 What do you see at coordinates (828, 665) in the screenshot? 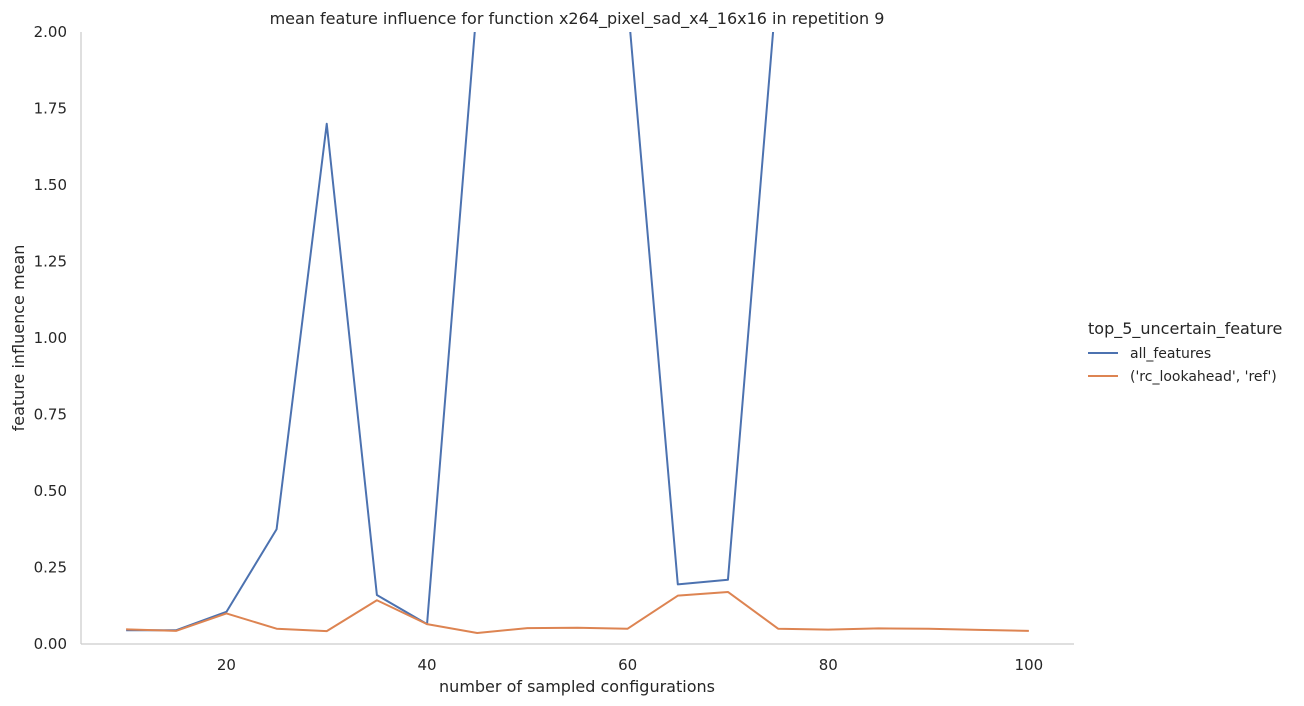
I see `x-tick-label: 80` at bounding box center [828, 665].